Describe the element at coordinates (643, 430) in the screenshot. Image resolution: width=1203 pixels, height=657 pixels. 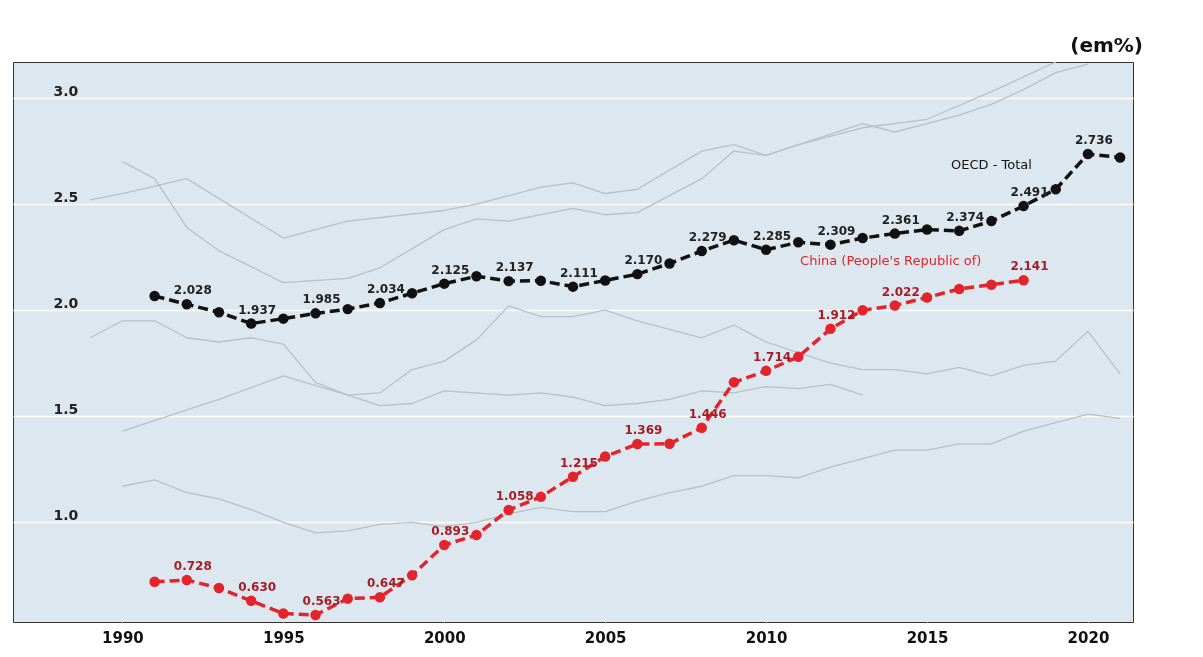
I see `data-label: 1.369` at that location.